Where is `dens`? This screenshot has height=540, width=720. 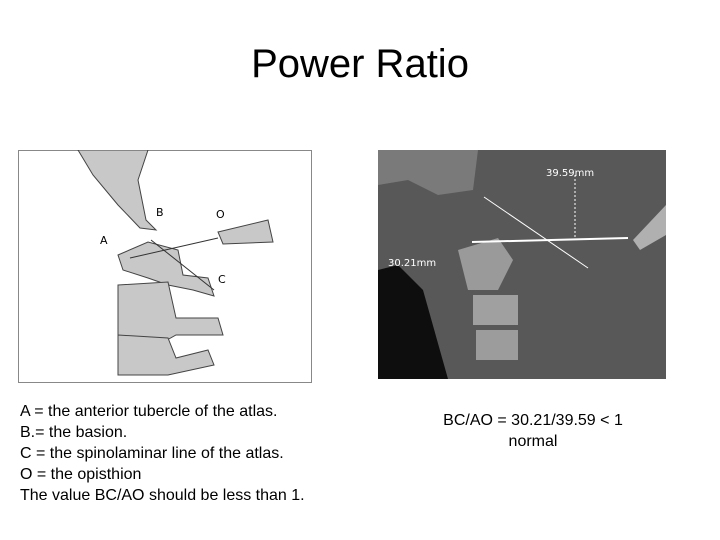
dens is located at coordinates (485, 264).